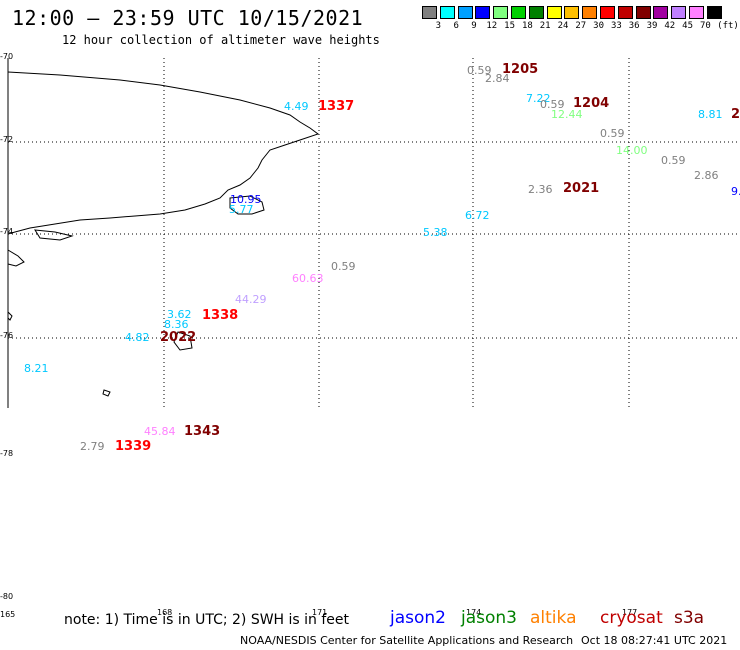 The width and height of the screenshot is (740, 650). What do you see at coordinates (137, 337) in the screenshot?
I see `wave-height-label: 4.82` at bounding box center [137, 337].